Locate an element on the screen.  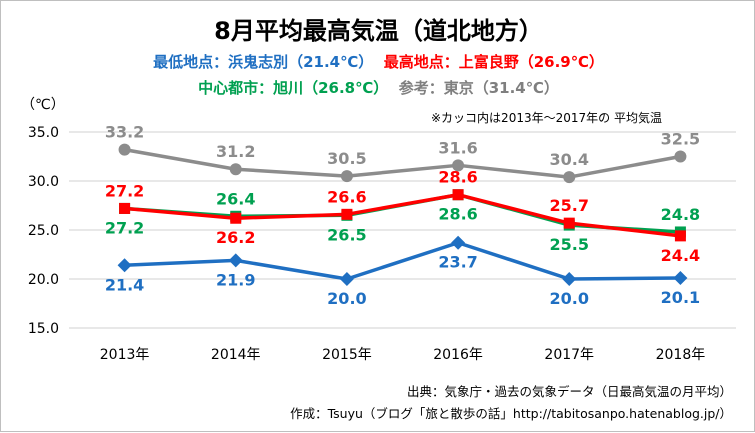
y-tick-label: 25.0 is located at coordinates (43, 231).